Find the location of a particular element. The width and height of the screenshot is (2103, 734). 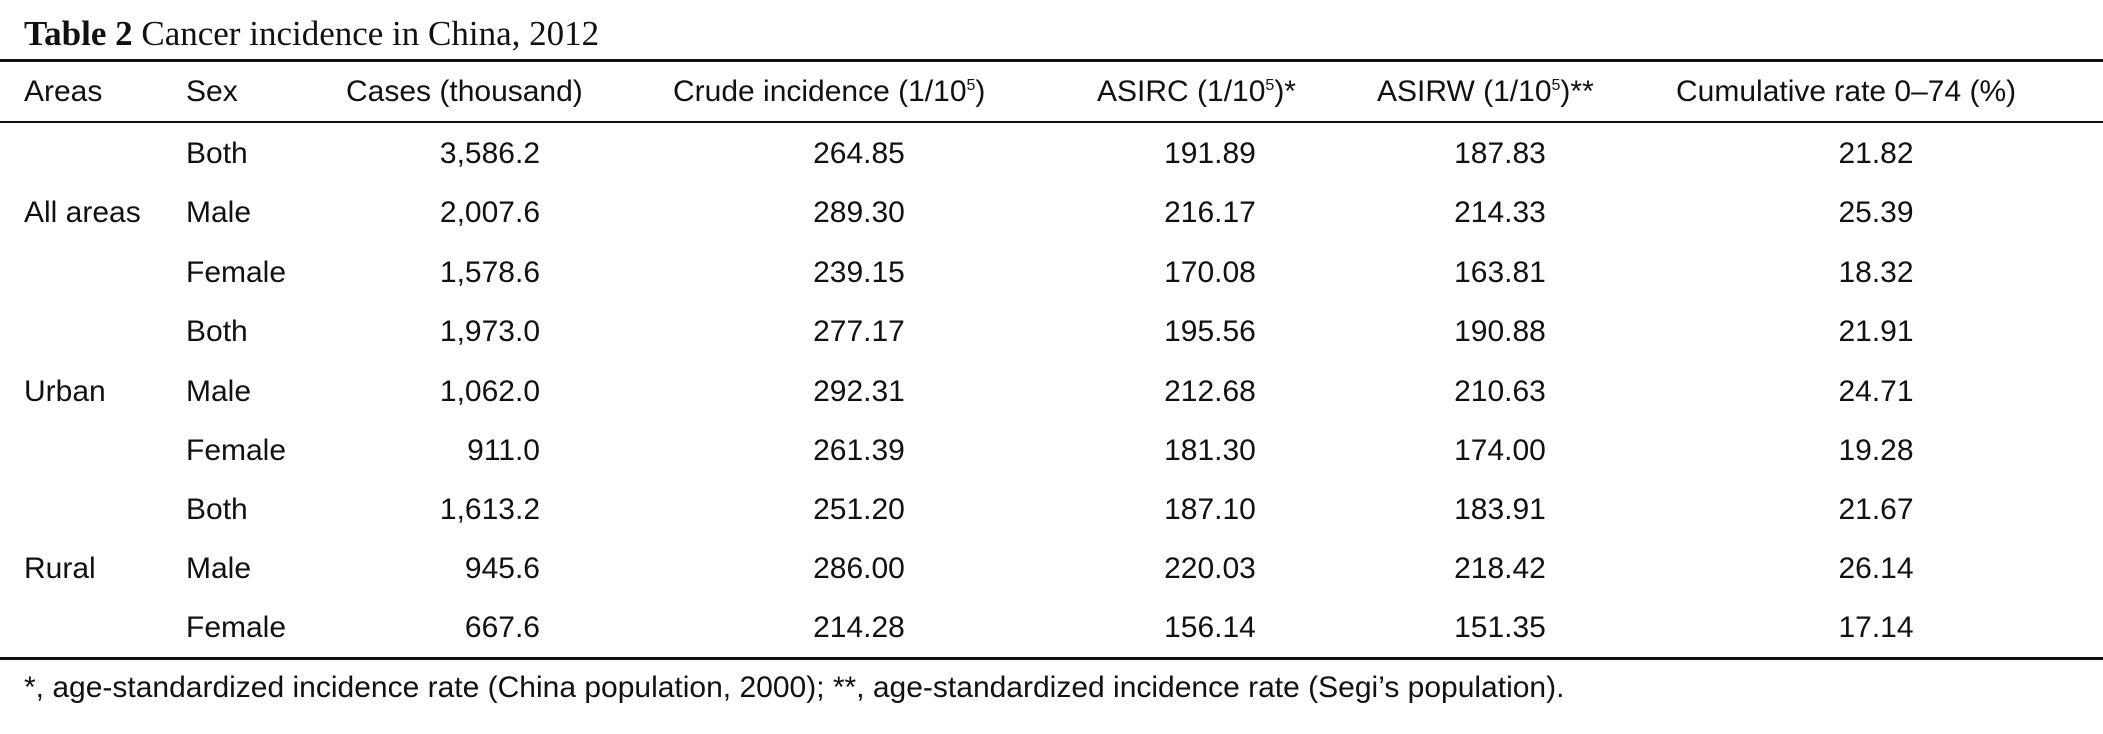

row-8-crude: 214.28 is located at coordinates (859, 627).